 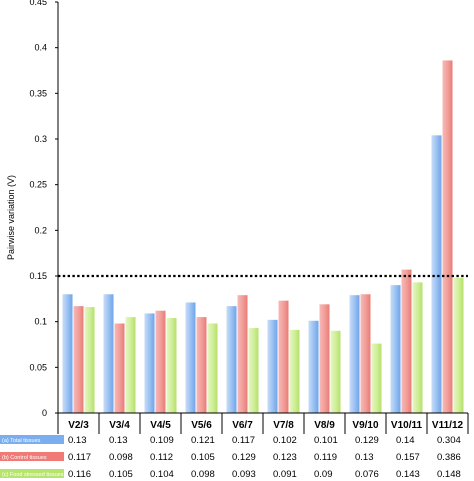 What do you see at coordinates (324, 425) in the screenshot?
I see `category-label: V8/9` at bounding box center [324, 425].